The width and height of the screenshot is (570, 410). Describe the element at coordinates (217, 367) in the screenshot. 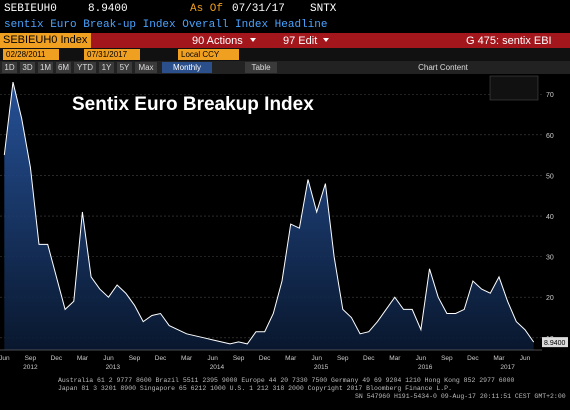

I see `x-year-label: 2014` at that location.